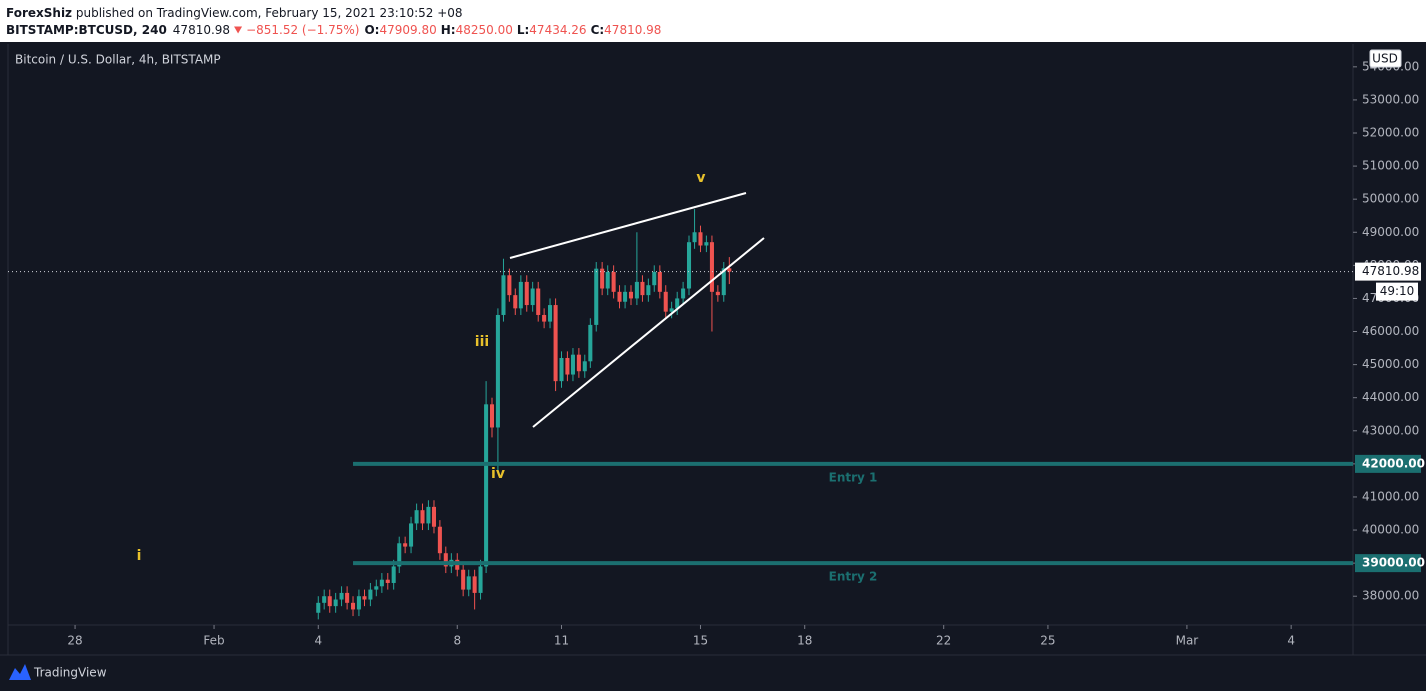 The height and width of the screenshot is (691, 1426). Describe the element at coordinates (557, 30) in the screenshot. I see `l-value: 47434.26` at that location.